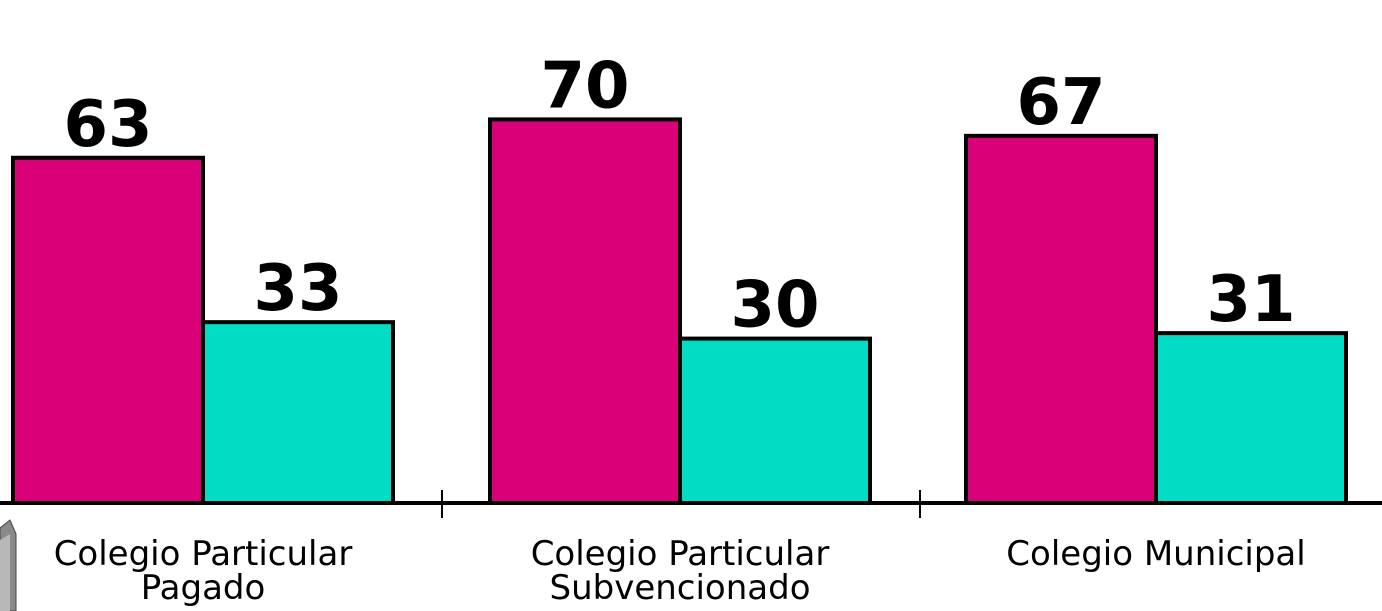  I want to click on bar-series1-cat3, so click(1061, 319).